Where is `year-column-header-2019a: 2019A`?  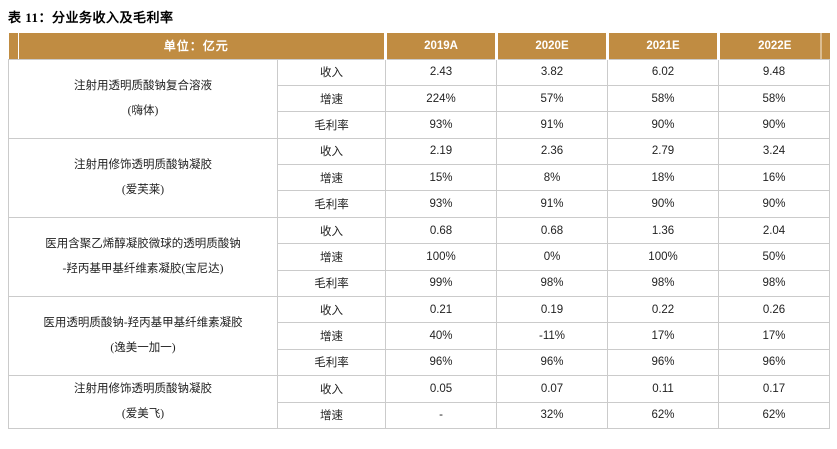 year-column-header-2019a: 2019A is located at coordinates (440, 46).